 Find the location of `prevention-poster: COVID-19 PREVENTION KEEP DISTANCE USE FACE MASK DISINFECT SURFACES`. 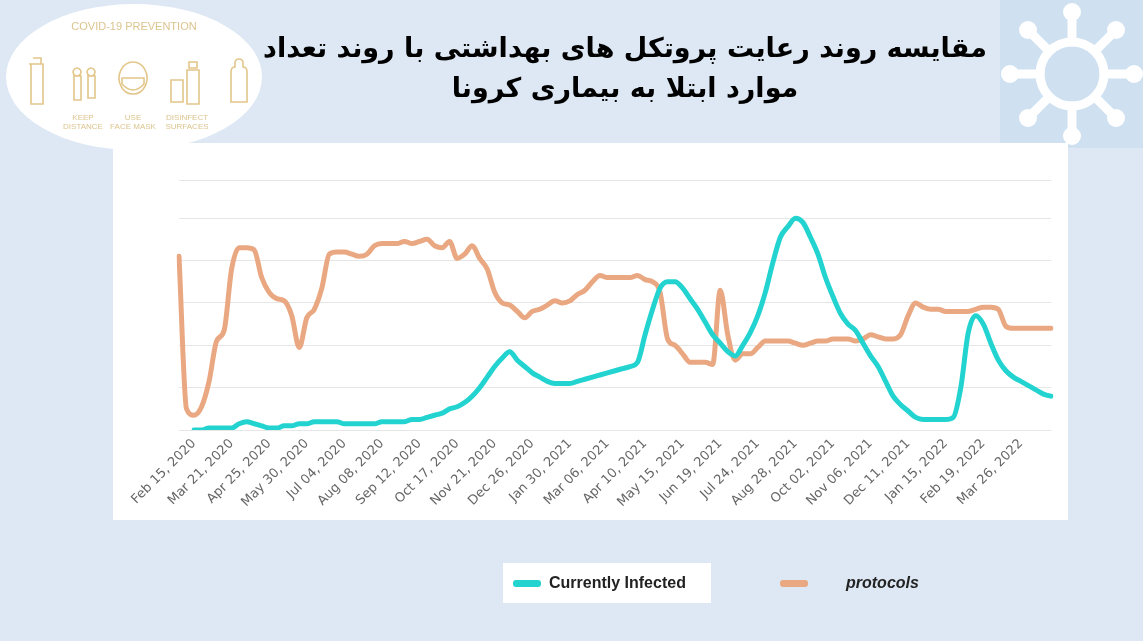

prevention-poster: COVID-19 PREVENTION KEEP DISTANCE USE FACE MASK DISINFECT SURFACES is located at coordinates (134, 77).